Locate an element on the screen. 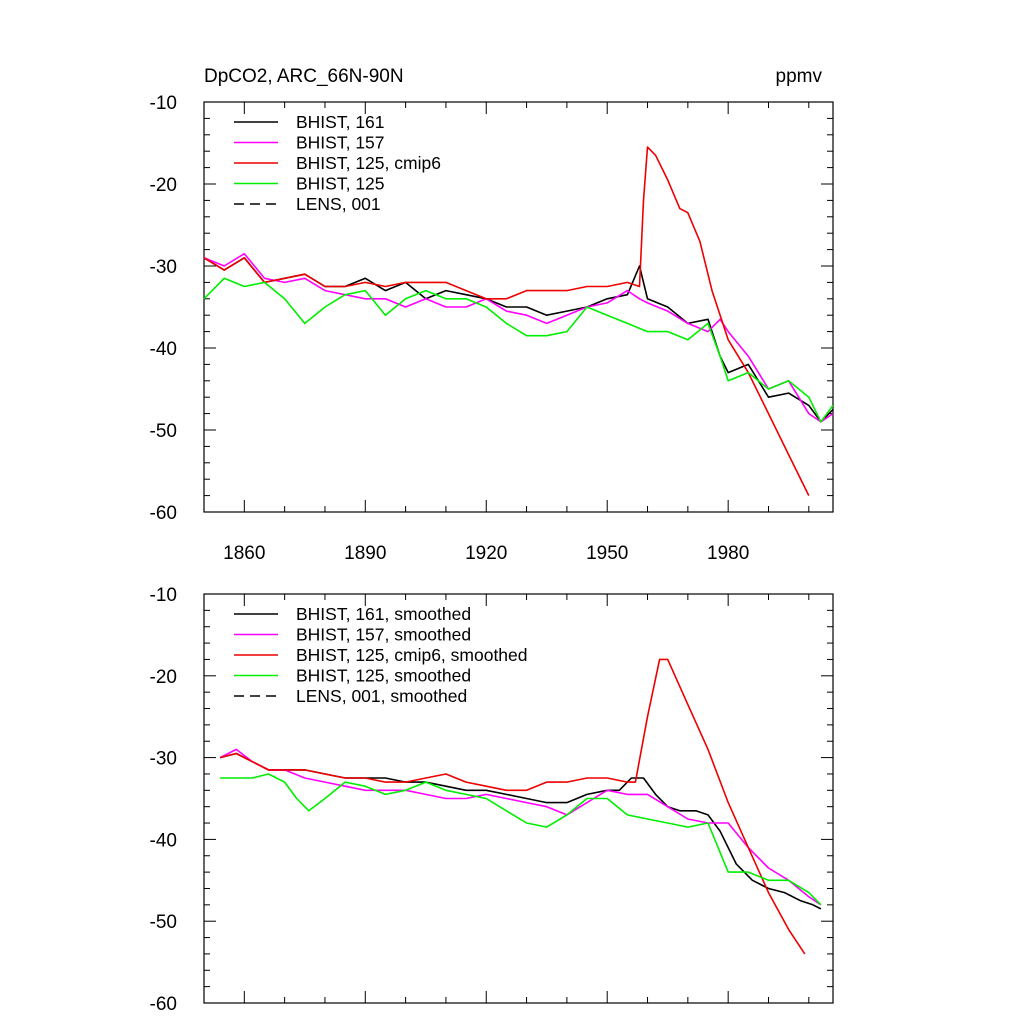  legend-entry-label: BHIST, 125, smoothed is located at coordinates (383, 676).